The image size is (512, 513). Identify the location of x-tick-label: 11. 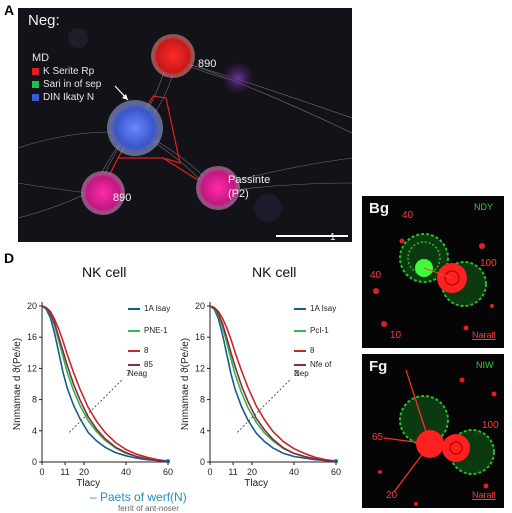
(232, 472).